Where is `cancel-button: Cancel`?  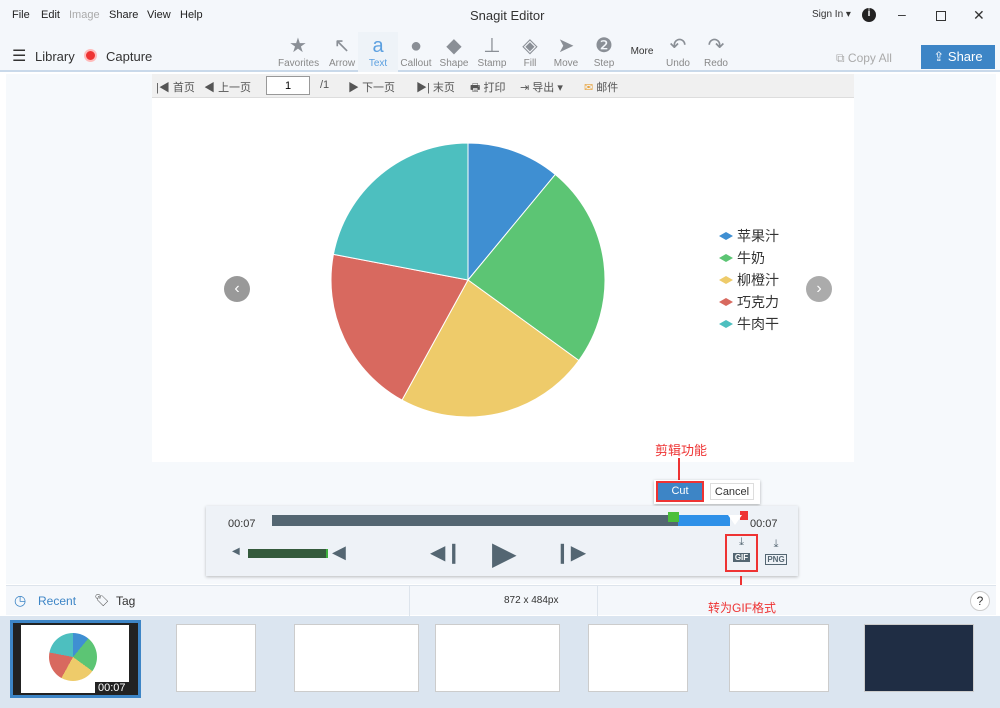 cancel-button: Cancel is located at coordinates (732, 491).